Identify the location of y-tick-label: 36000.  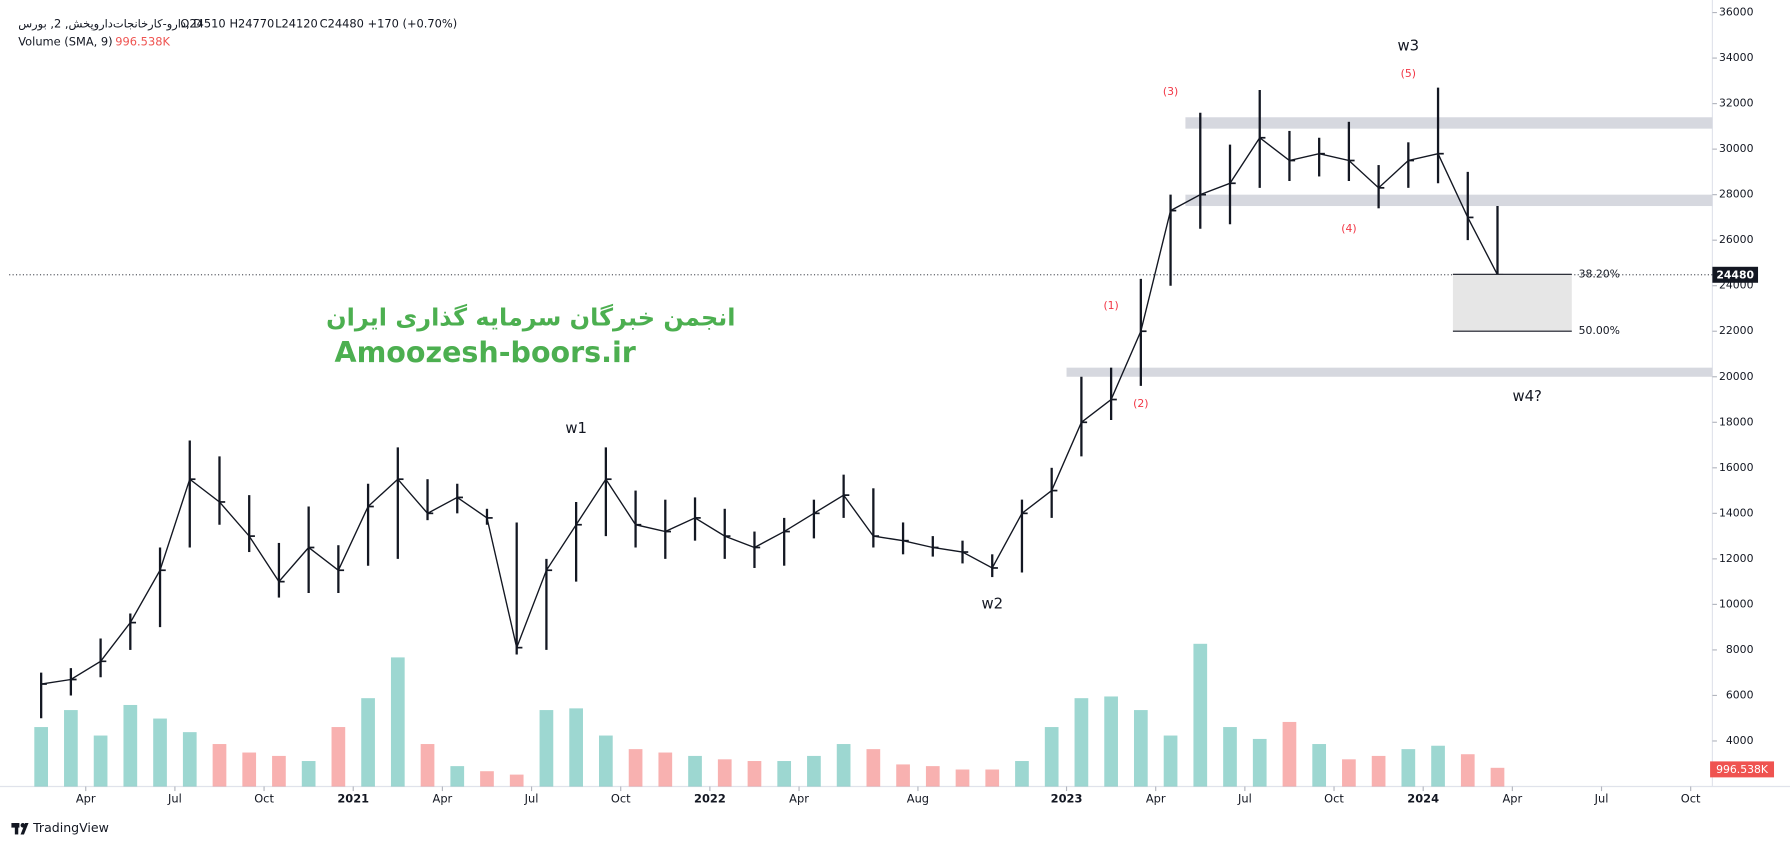
(1736, 12).